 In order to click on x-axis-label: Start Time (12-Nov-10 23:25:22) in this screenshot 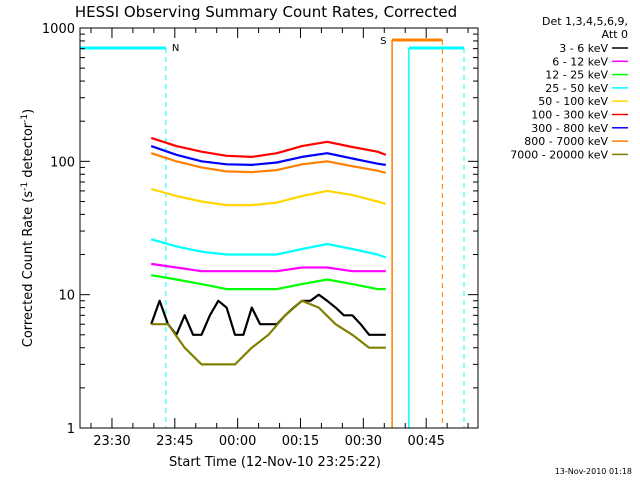, I will do `click(275, 462)`.